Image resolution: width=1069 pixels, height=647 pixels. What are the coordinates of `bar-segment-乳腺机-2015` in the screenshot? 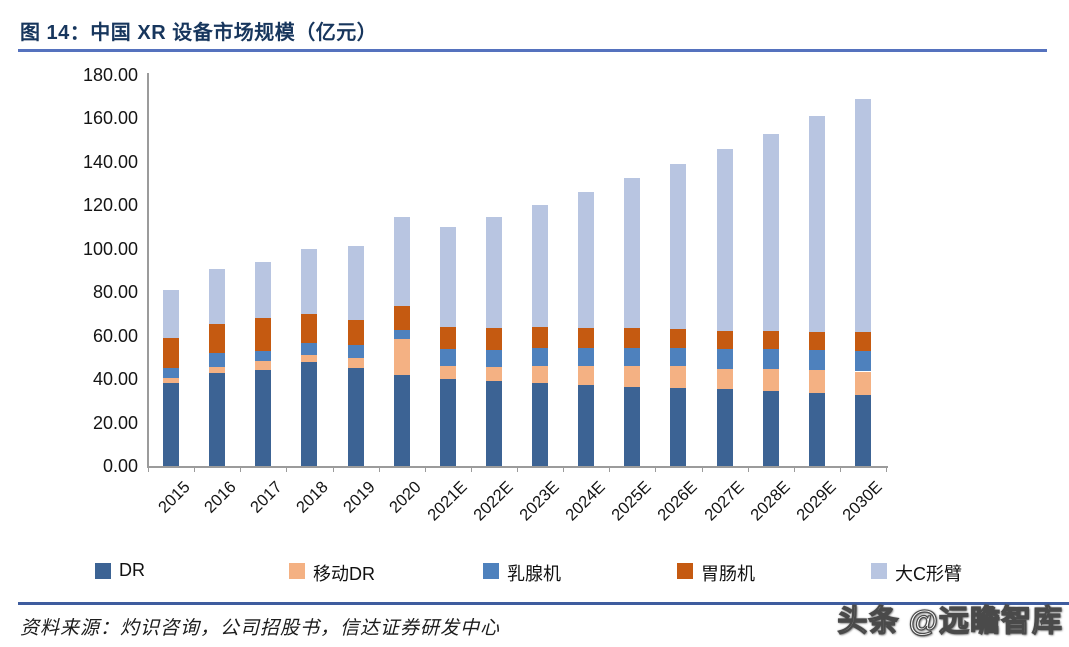 It's located at (171, 373).